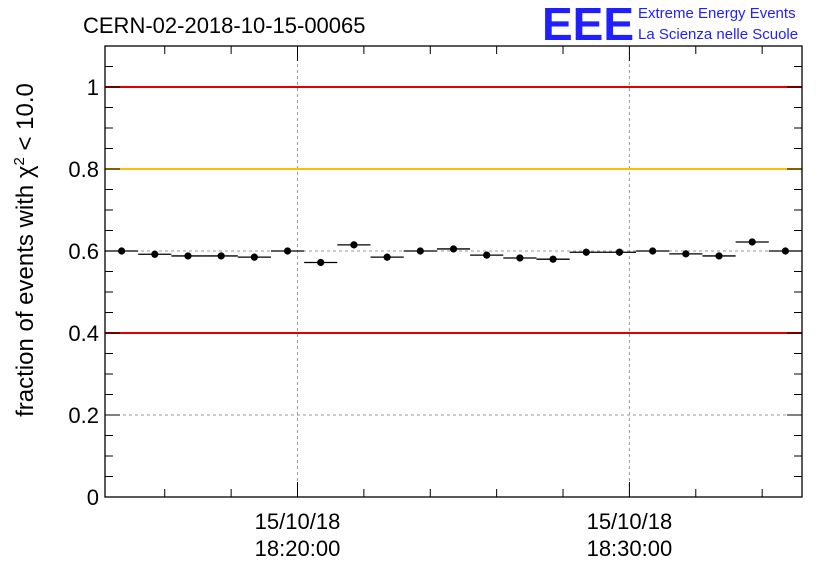 This screenshot has width=836, height=572. I want to click on x-tick-label-time-1: 18:30:00, so click(630, 548).